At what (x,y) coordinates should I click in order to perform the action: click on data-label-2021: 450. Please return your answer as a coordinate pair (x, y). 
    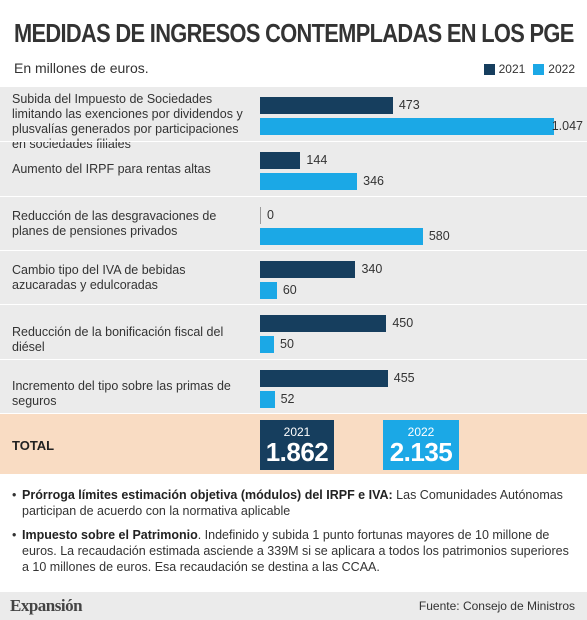
    Looking at the image, I should click on (403, 323).